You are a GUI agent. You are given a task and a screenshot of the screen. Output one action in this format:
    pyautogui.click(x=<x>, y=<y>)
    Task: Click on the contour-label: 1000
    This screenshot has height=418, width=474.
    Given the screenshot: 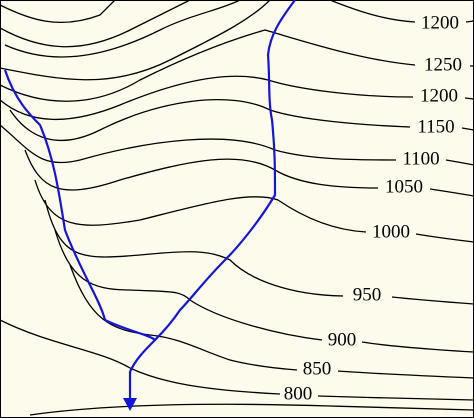 What is the action you would take?
    pyautogui.click(x=391, y=231)
    